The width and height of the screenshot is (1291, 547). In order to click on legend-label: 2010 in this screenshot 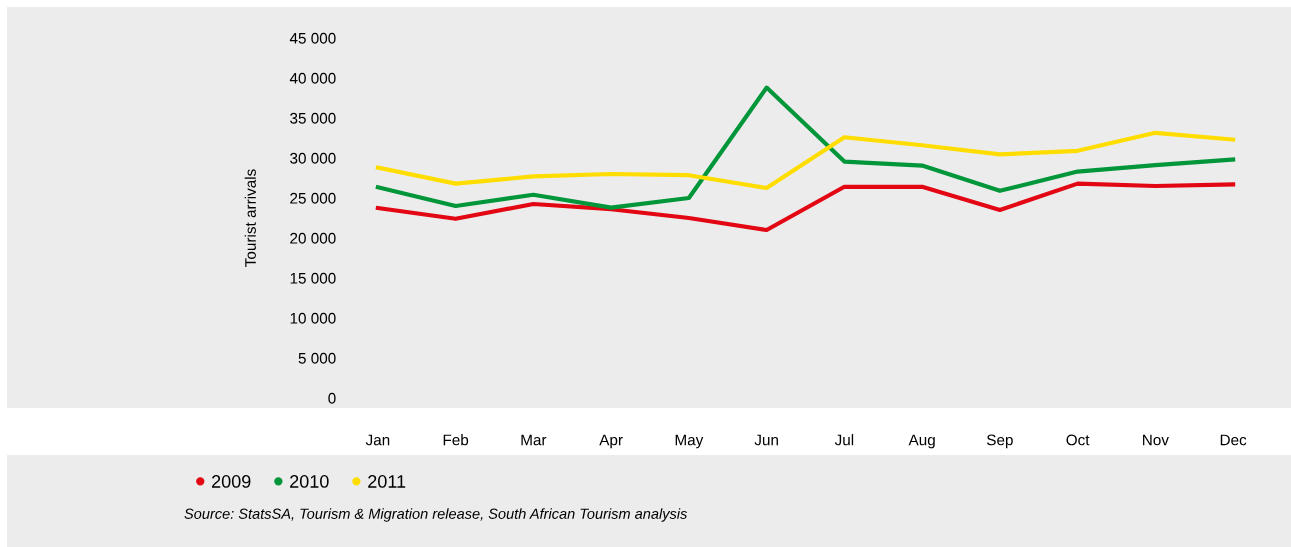, I will do `click(309, 481)`.